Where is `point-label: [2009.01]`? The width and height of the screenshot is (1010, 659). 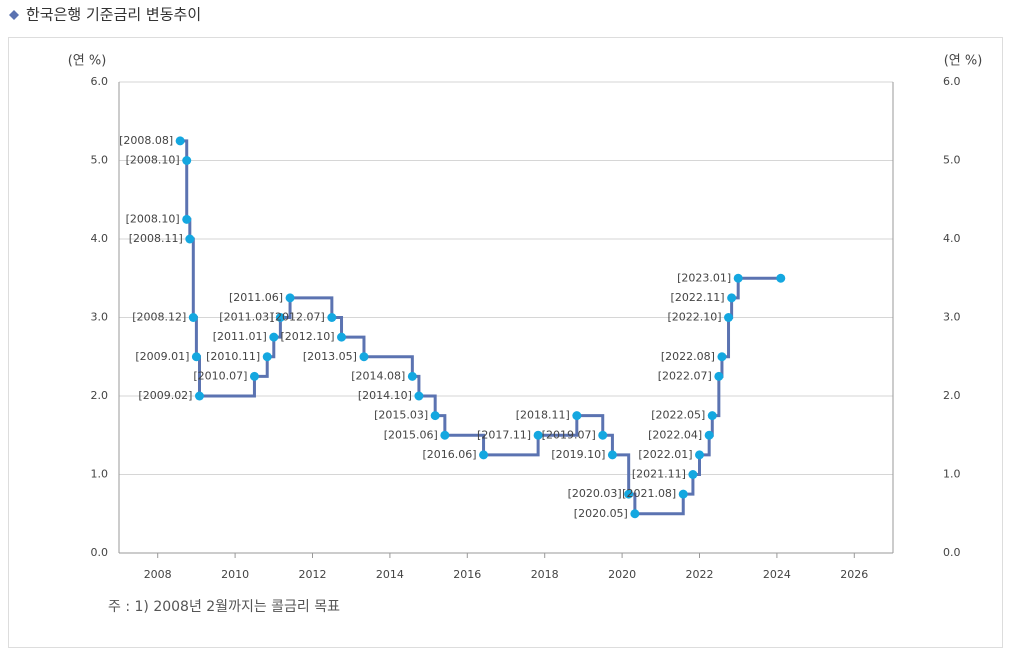
point-label: [2009.01] is located at coordinates (162, 356).